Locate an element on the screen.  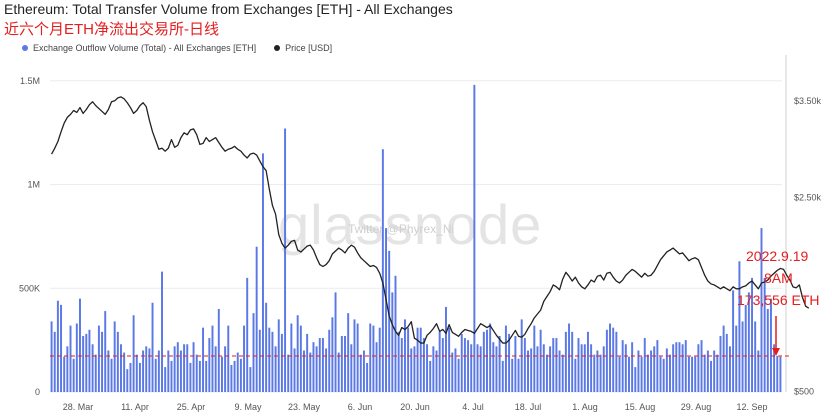
legend-label-price: Price [USD] is located at coordinates (309, 48).